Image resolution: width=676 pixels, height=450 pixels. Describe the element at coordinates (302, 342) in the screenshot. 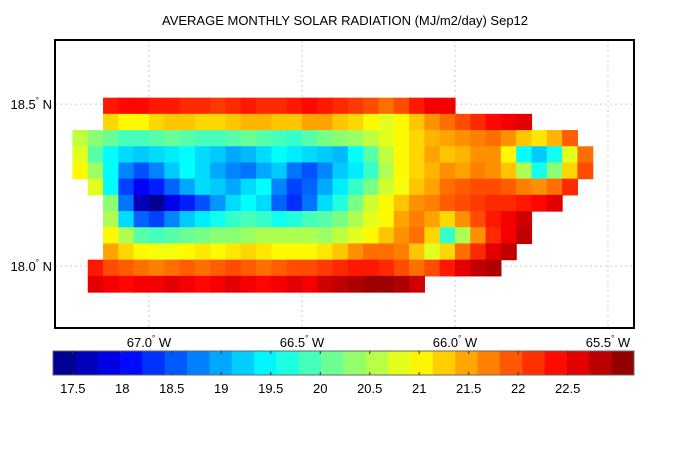

I see `x-tick-label: 66.5° W` at that location.